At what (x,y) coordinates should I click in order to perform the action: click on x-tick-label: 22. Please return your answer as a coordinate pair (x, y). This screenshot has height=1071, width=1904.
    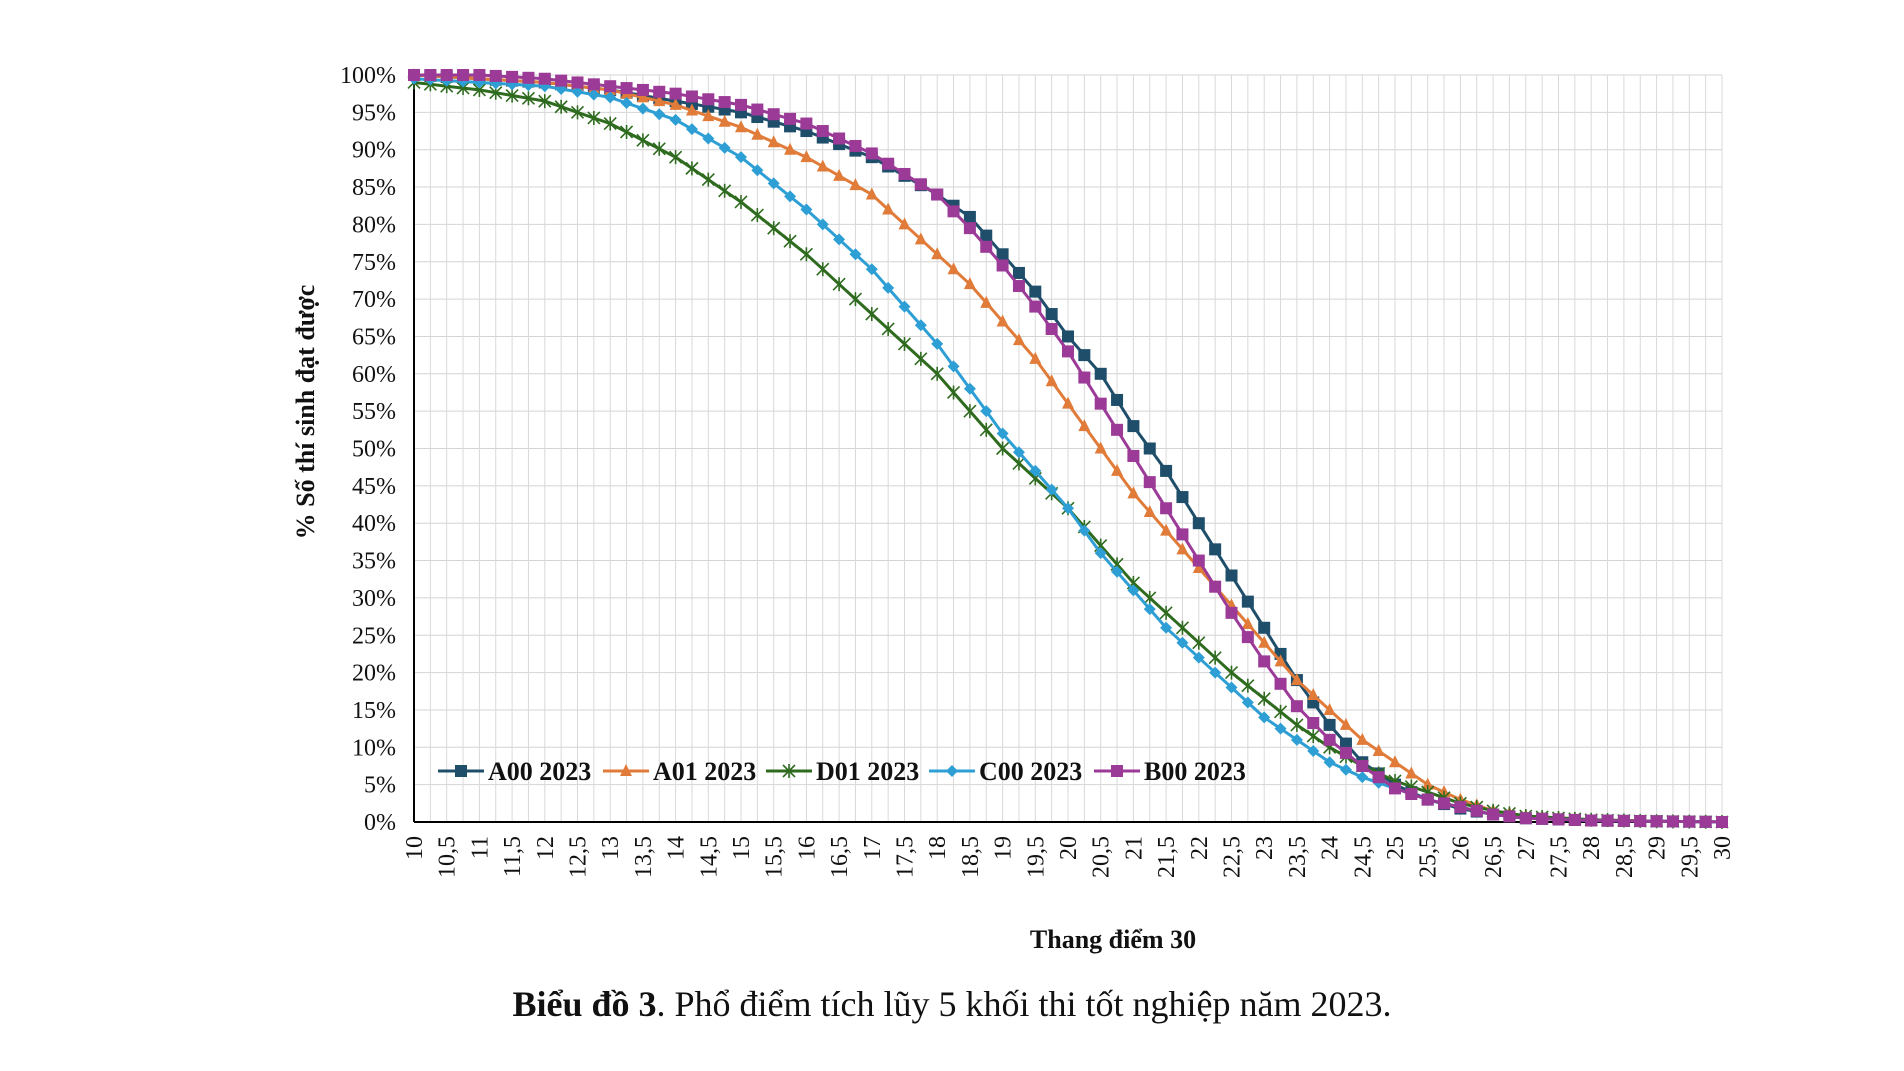
    Looking at the image, I should click on (1200, 848).